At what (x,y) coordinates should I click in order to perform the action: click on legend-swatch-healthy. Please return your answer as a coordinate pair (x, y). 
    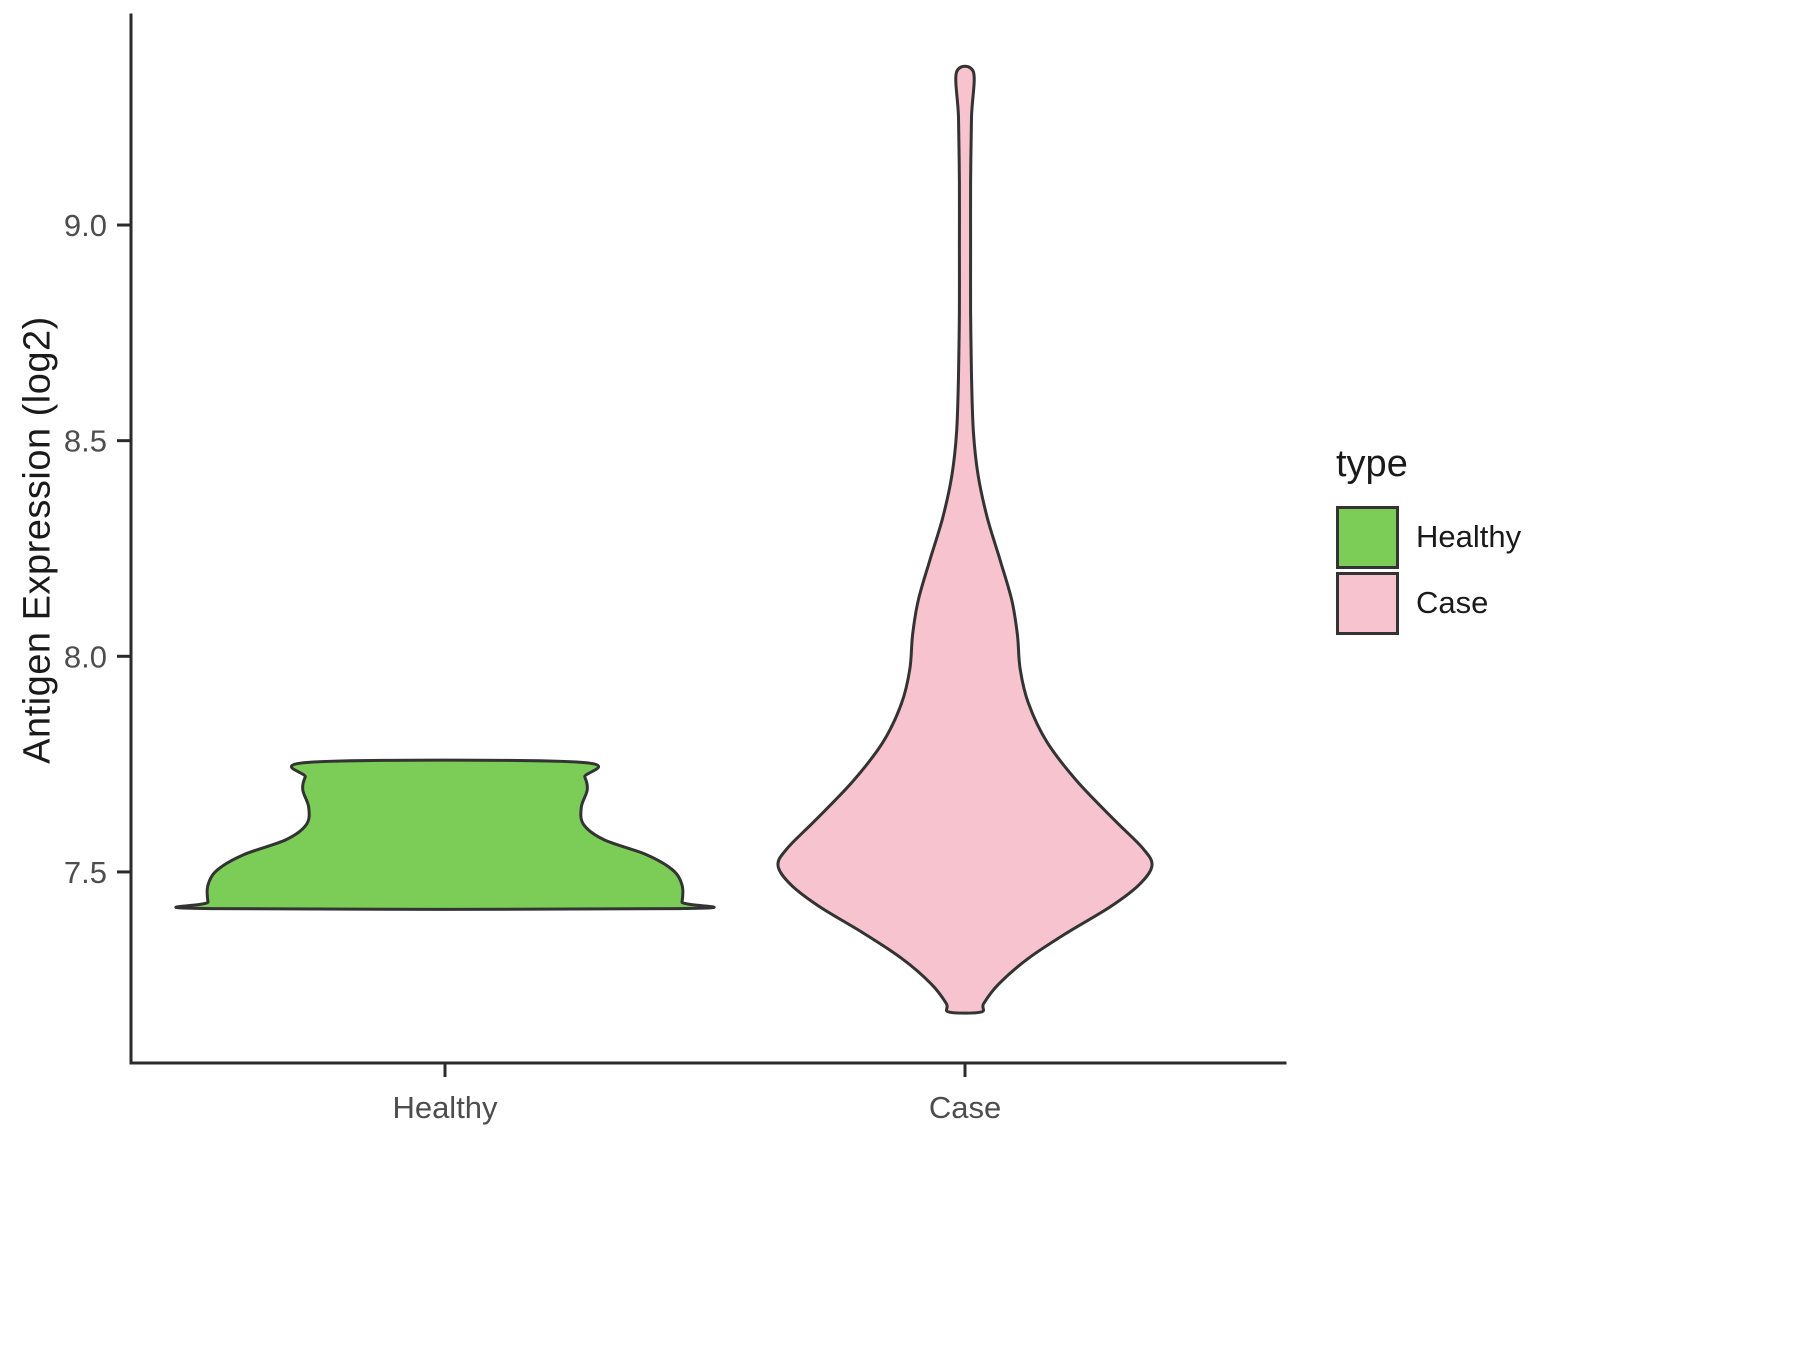
    Looking at the image, I should click on (1367, 537).